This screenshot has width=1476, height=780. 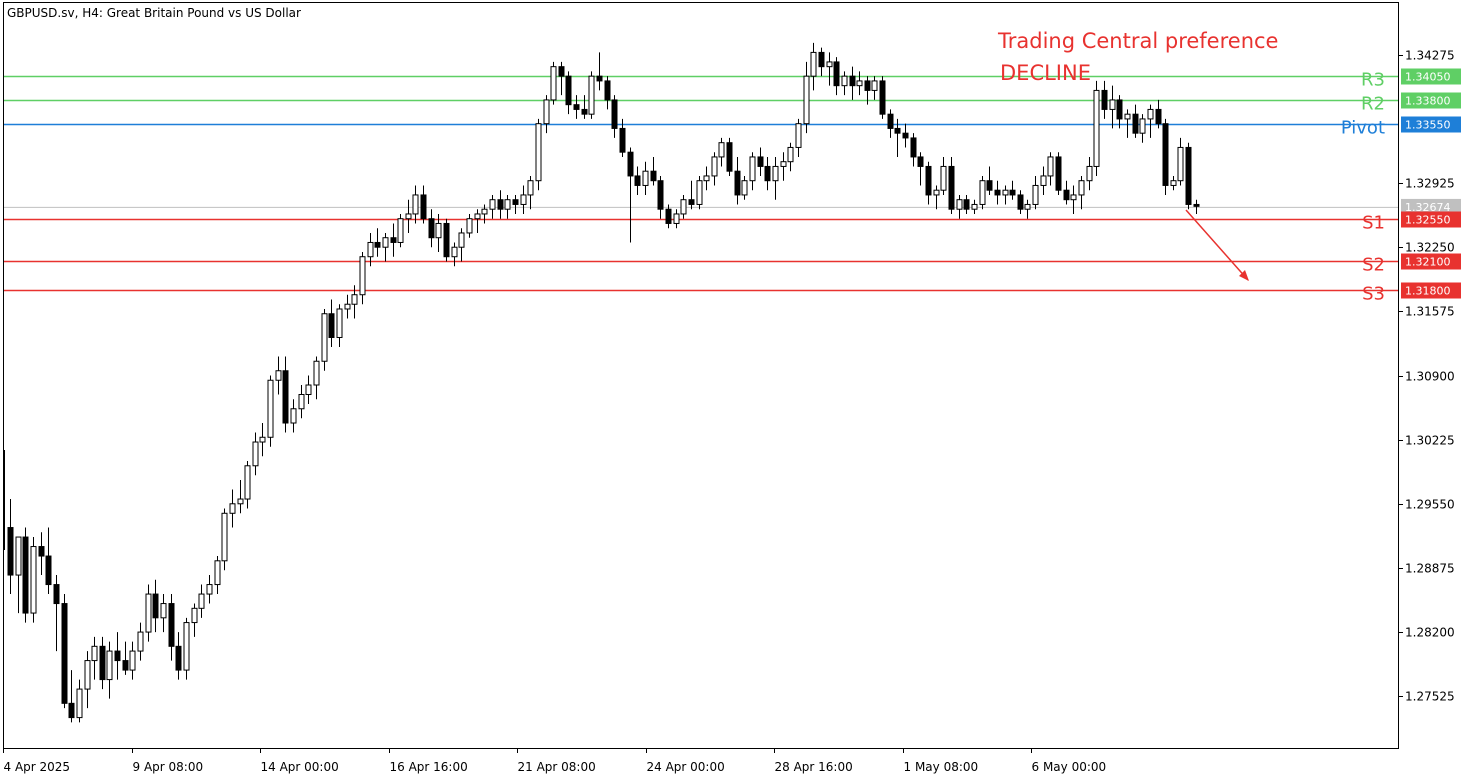 I want to click on y-tick-label: 1.28200, so click(x=1430, y=633).